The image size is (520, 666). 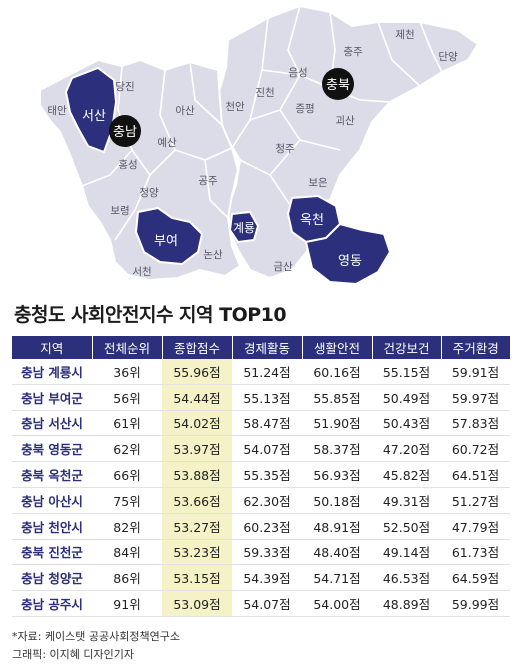 I want to click on table-cell: 51.90점, so click(x=337, y=423).